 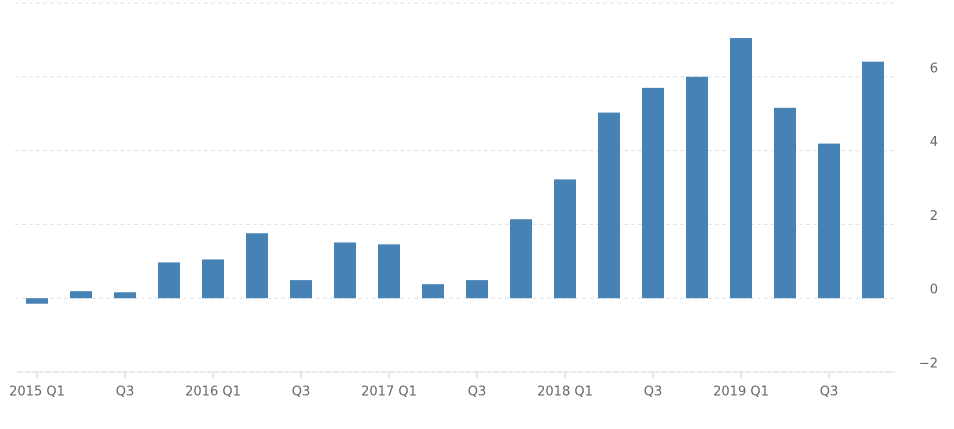 What do you see at coordinates (37, 392) in the screenshot?
I see `x-tick-label: 2015 Q1` at bounding box center [37, 392].